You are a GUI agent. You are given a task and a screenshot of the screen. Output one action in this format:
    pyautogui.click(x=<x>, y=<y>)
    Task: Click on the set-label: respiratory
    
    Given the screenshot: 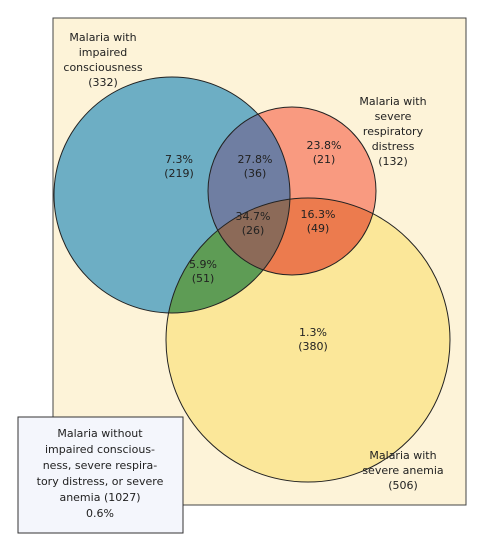 What is the action you would take?
    pyautogui.click(x=393, y=131)
    